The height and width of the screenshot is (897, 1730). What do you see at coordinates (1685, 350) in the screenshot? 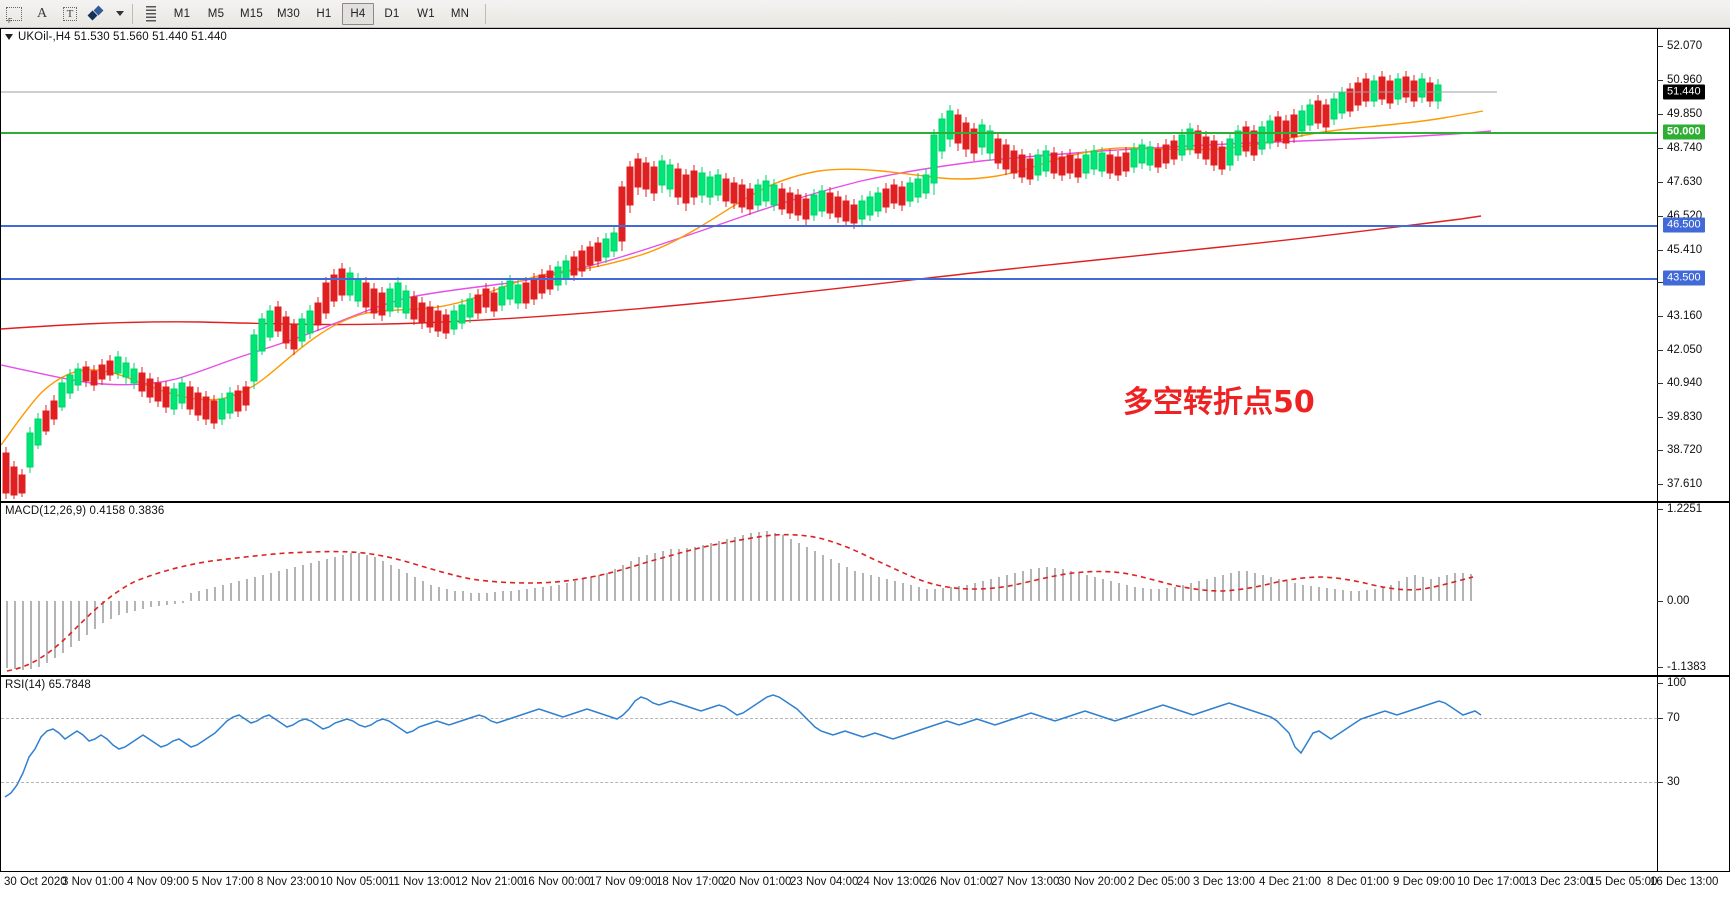
I see `price-tick-label: 42.050` at bounding box center [1685, 350].